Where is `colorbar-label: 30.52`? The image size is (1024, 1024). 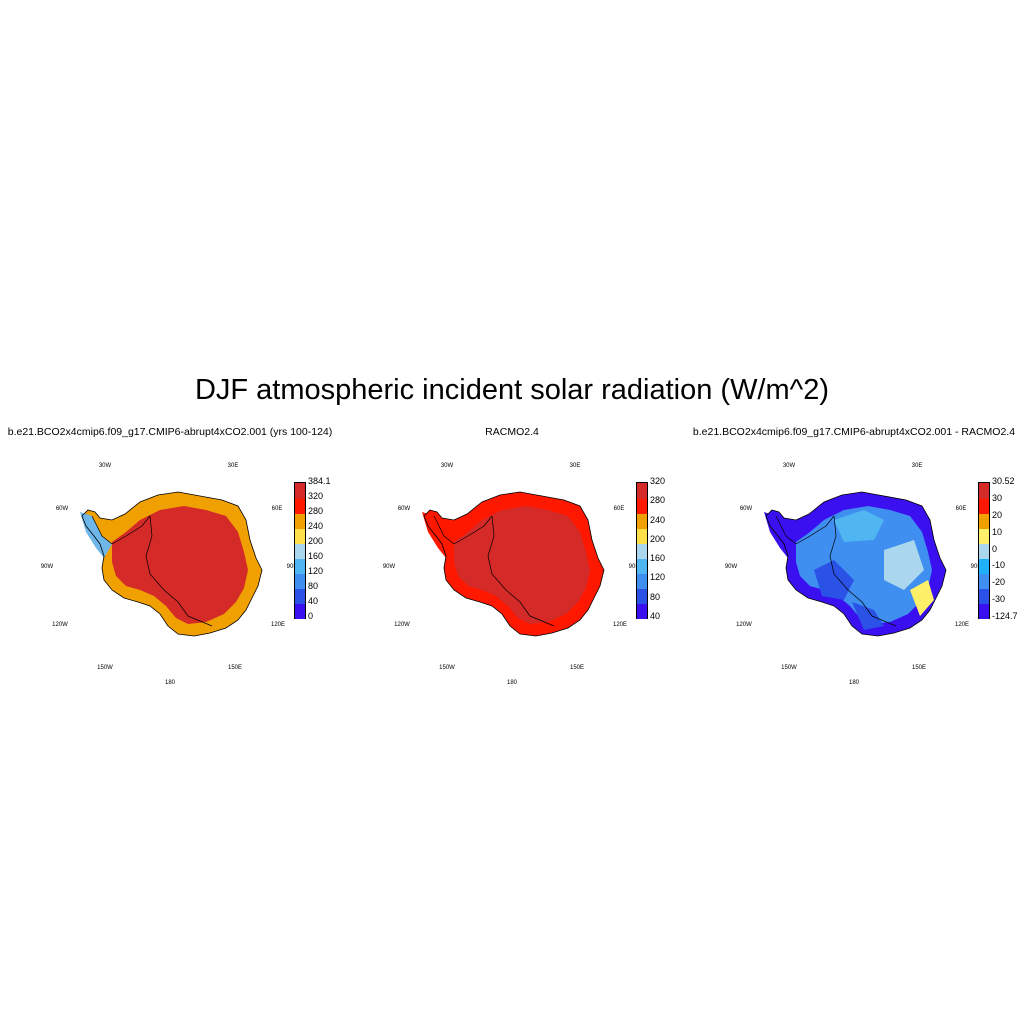 colorbar-label: 30.52 is located at coordinates (1003, 481).